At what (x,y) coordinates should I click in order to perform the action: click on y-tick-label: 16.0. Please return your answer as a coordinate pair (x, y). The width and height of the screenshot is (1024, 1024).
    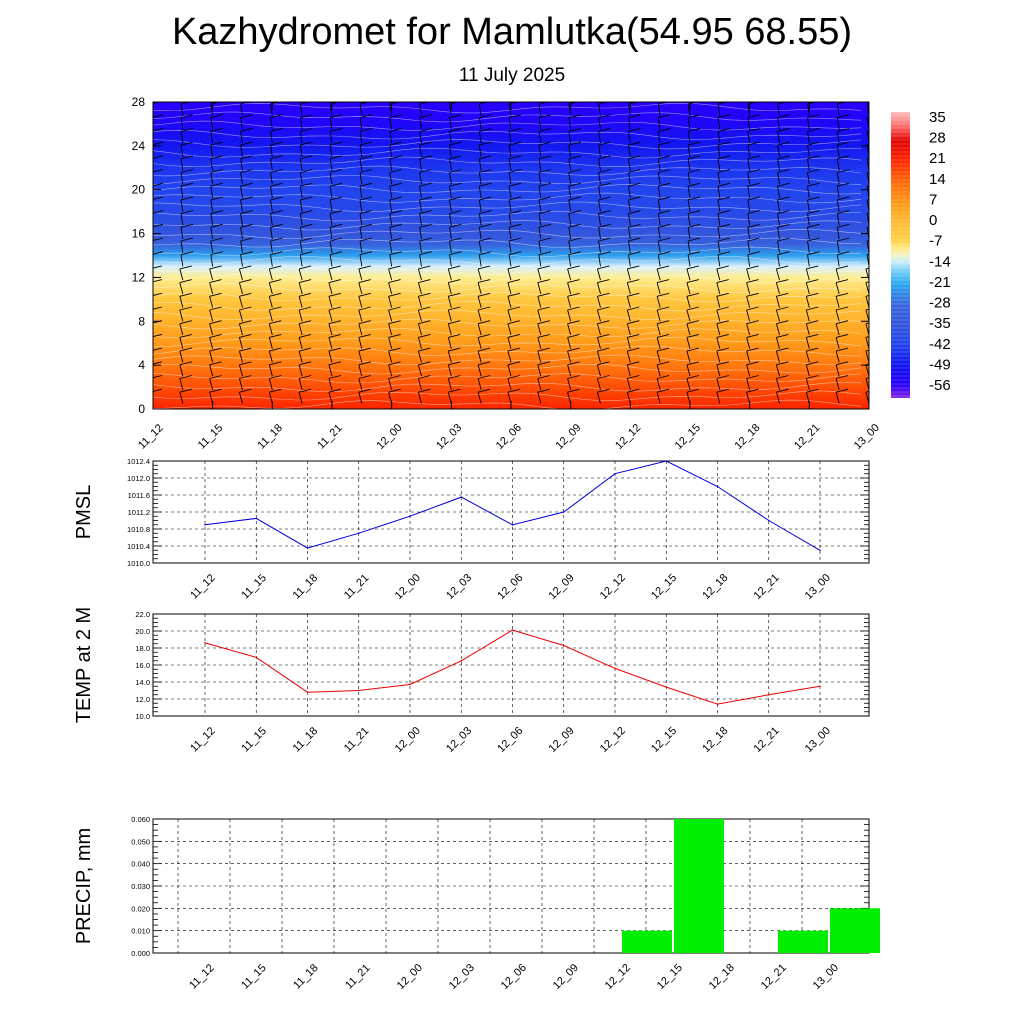
    Looking at the image, I should click on (142, 665).